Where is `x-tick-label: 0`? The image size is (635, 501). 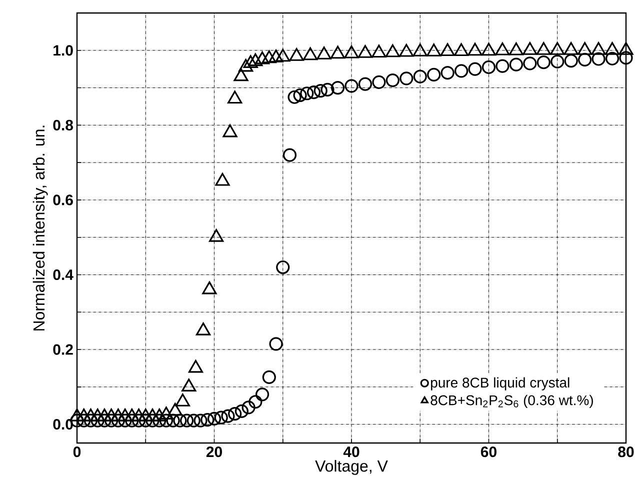
x-tick-label: 0 is located at coordinates (77, 452).